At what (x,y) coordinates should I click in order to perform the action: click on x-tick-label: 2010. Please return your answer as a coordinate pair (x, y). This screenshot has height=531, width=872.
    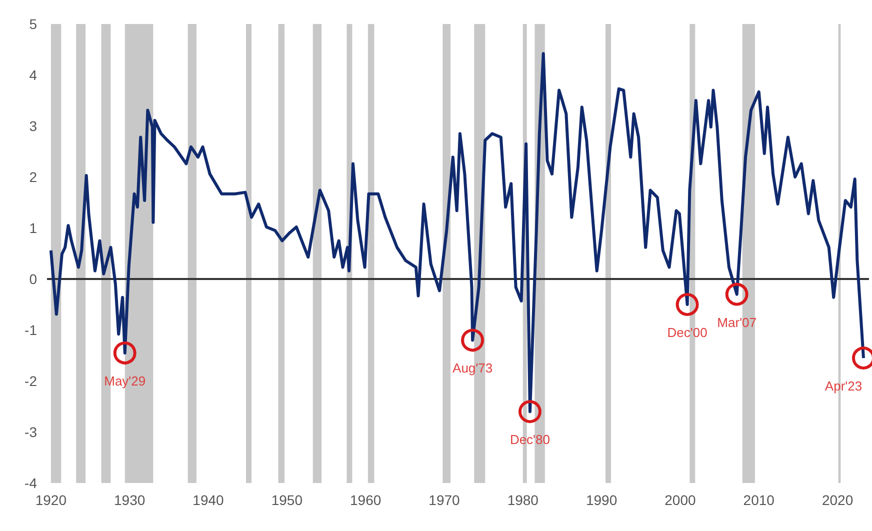
    Looking at the image, I should click on (759, 500).